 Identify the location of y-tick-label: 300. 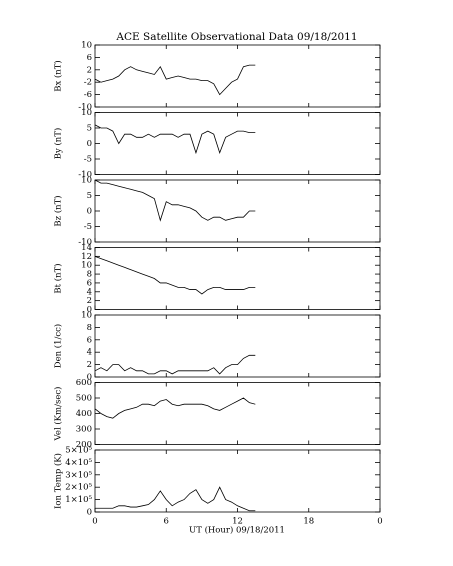
(84, 430).